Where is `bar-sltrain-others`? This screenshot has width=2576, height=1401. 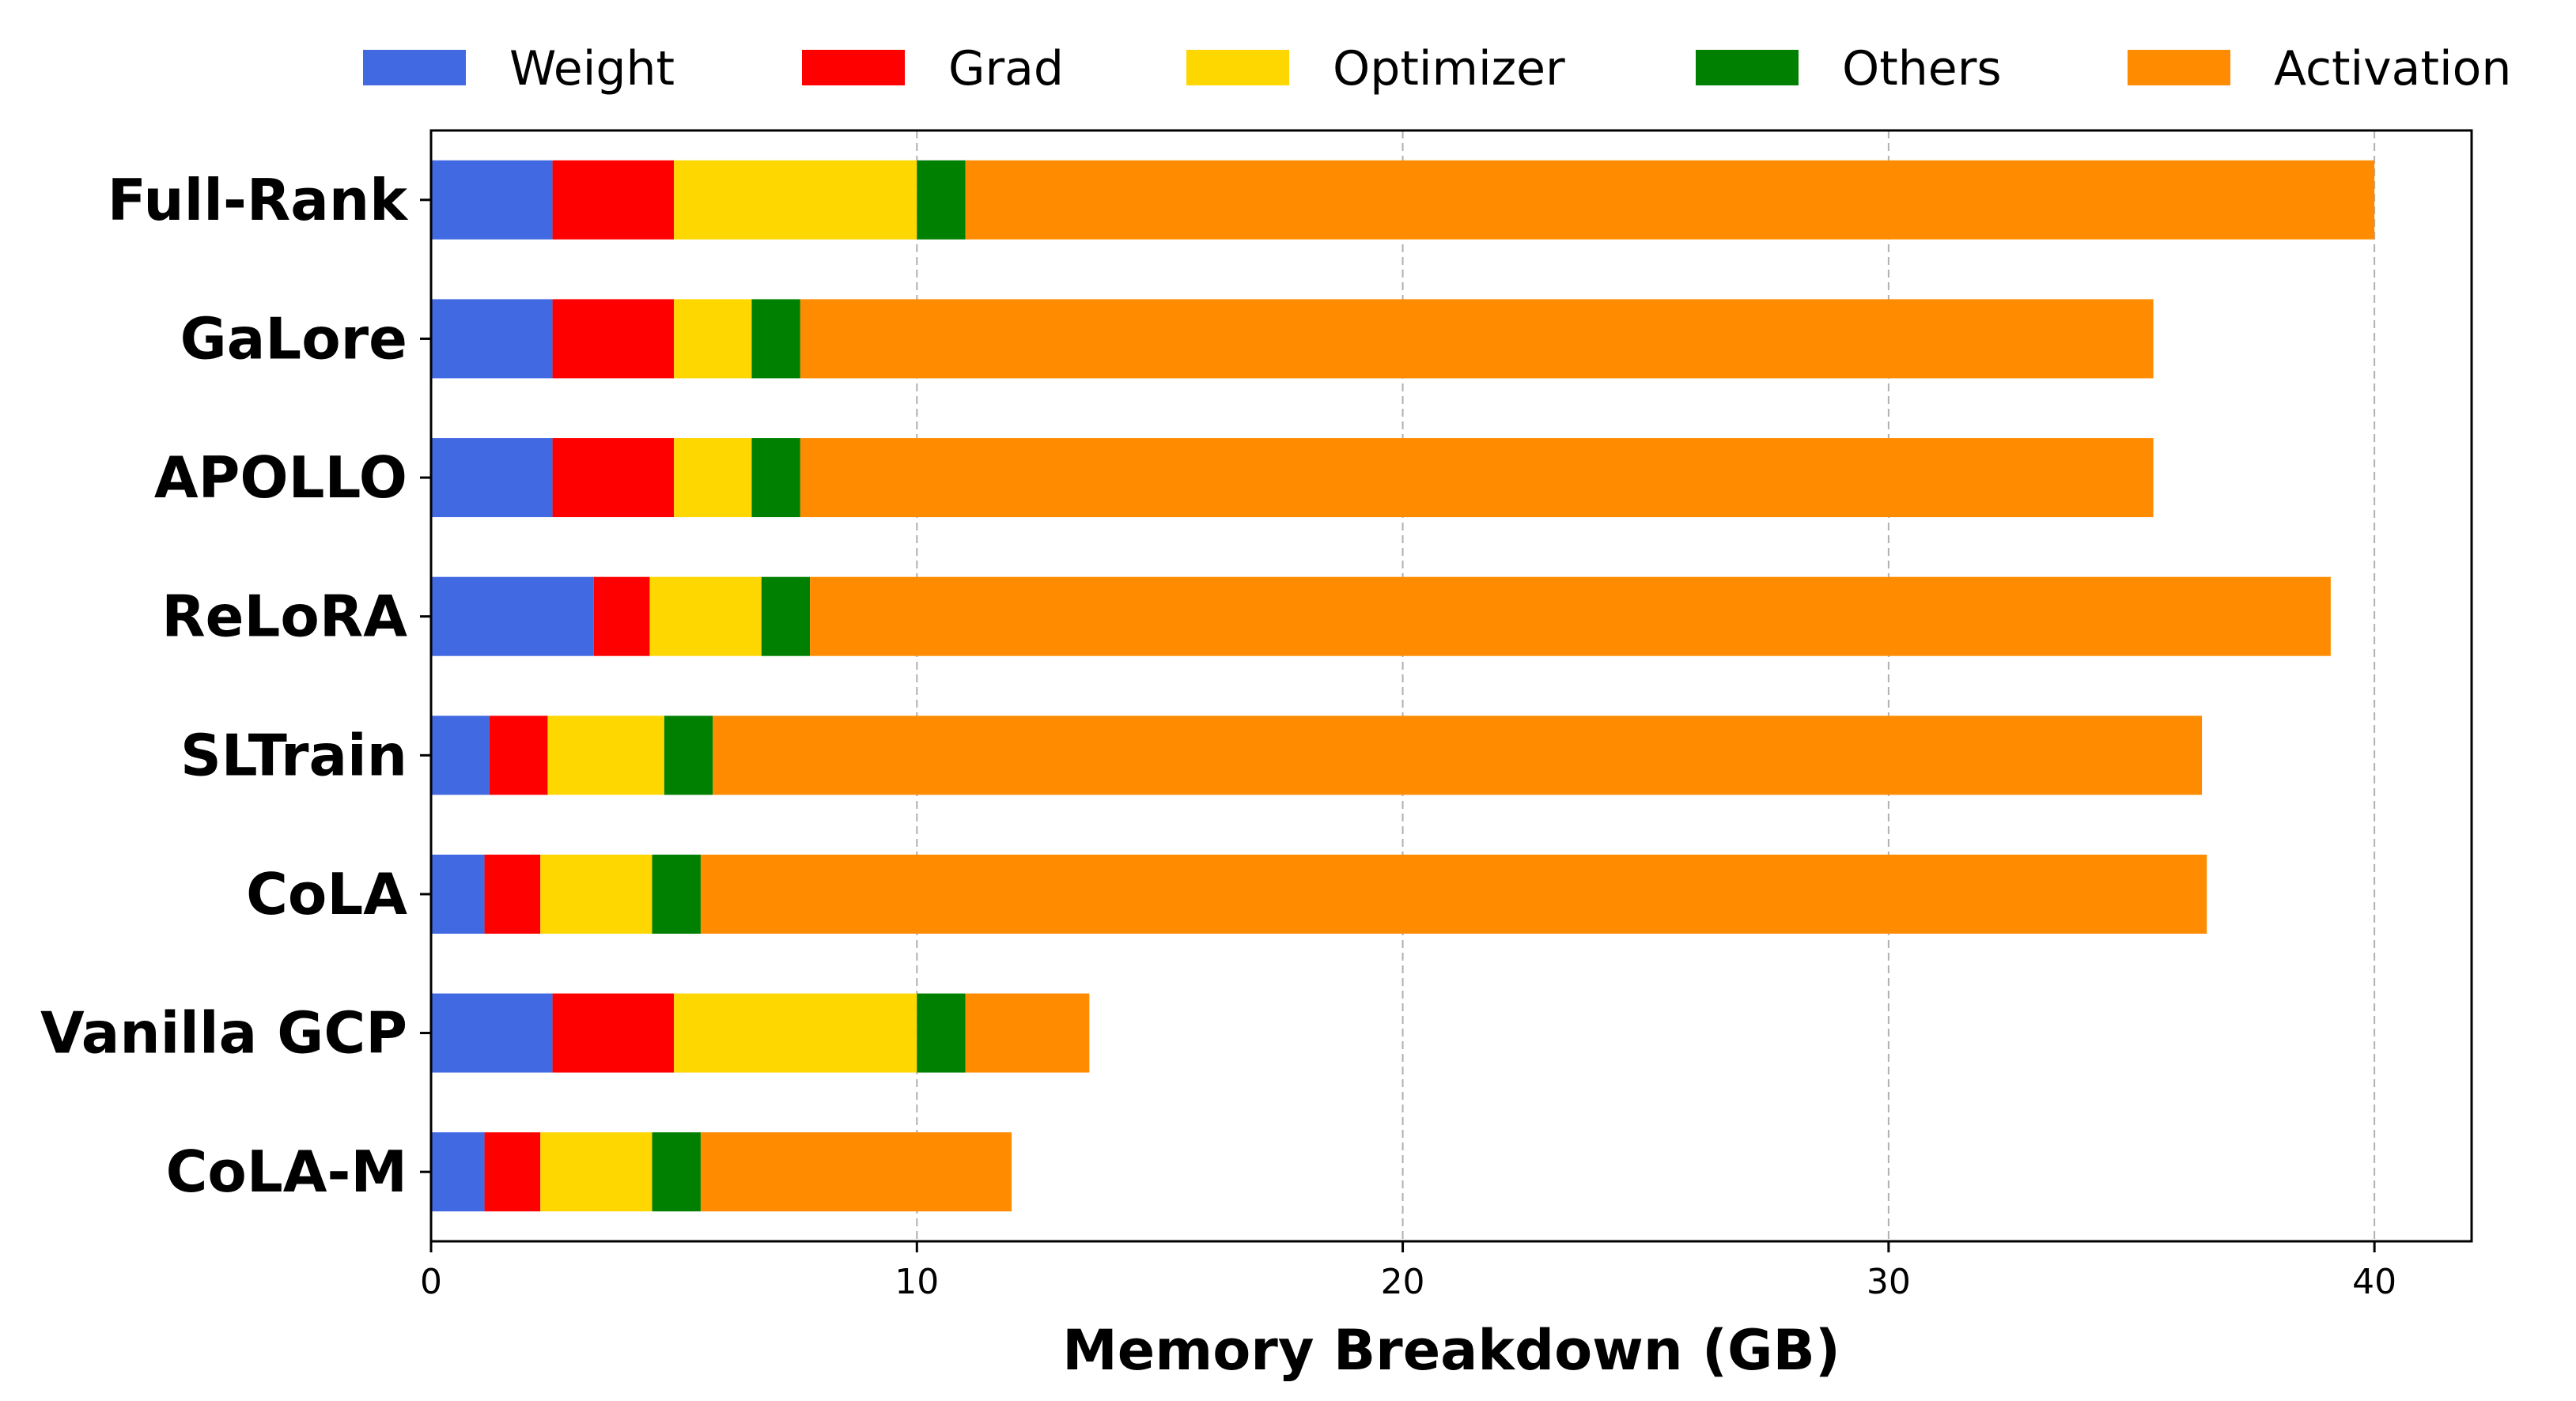 bar-sltrain-others is located at coordinates (688, 755).